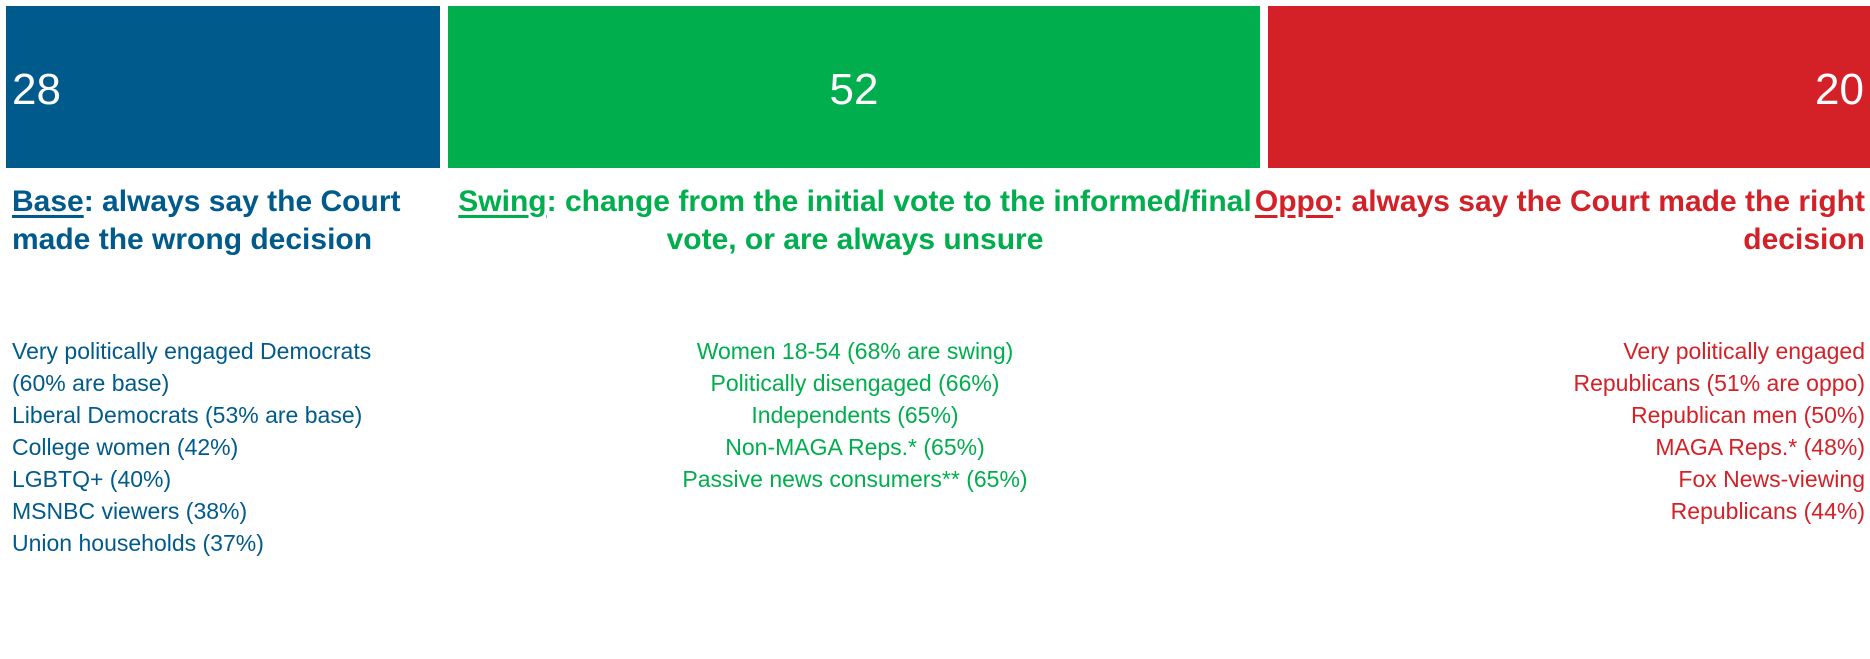  Describe the element at coordinates (1748, 415) in the screenshot. I see `group-item: Republican men (50%)` at that location.